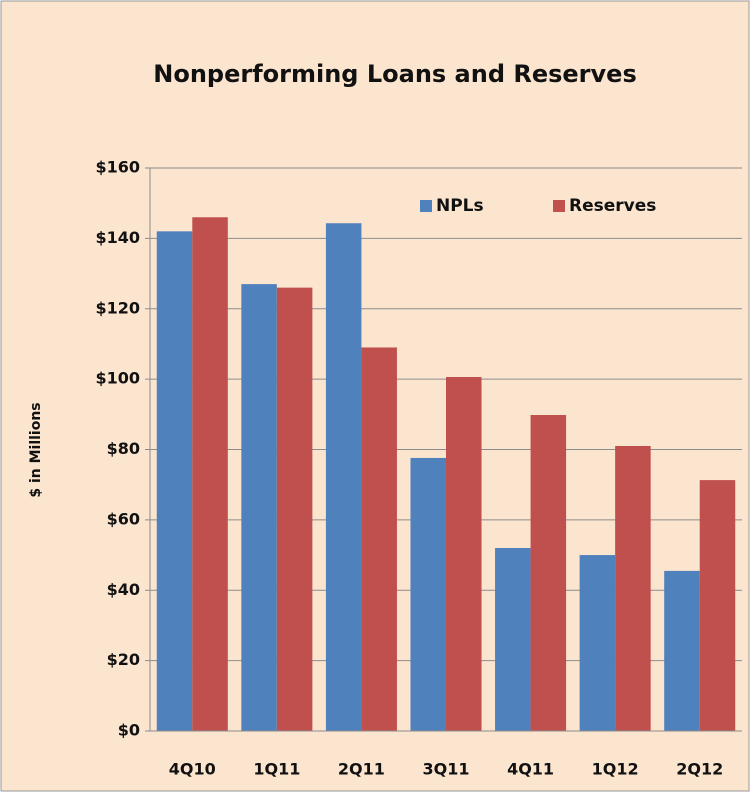  Describe the element at coordinates (123, 448) in the screenshot. I see `y-tick-label: $80` at that location.